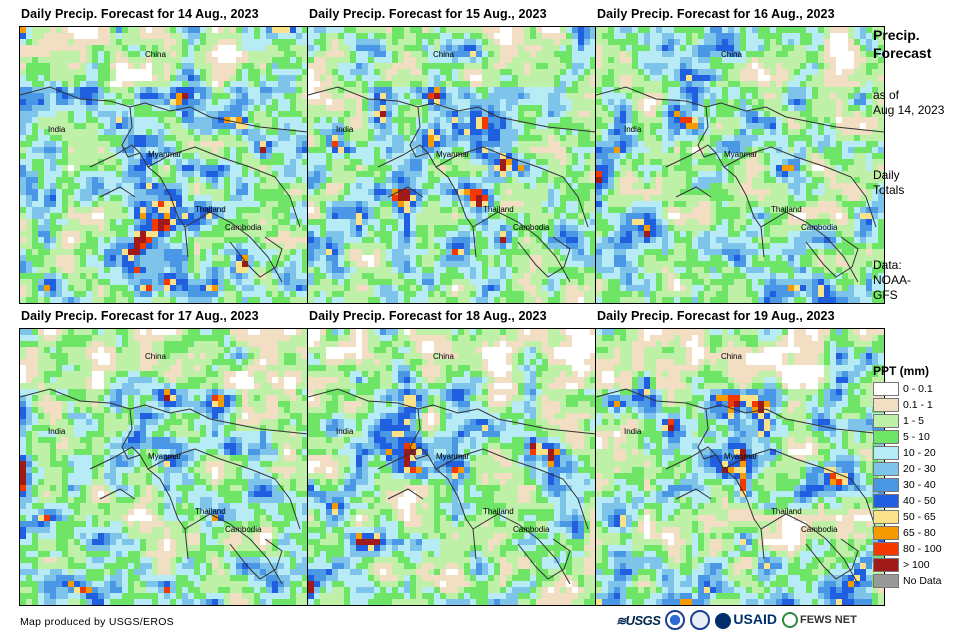  What do you see at coordinates (736, 620) in the screenshot?
I see `agency-logos: ≋USGS USAID FEWS NET` at bounding box center [736, 620].